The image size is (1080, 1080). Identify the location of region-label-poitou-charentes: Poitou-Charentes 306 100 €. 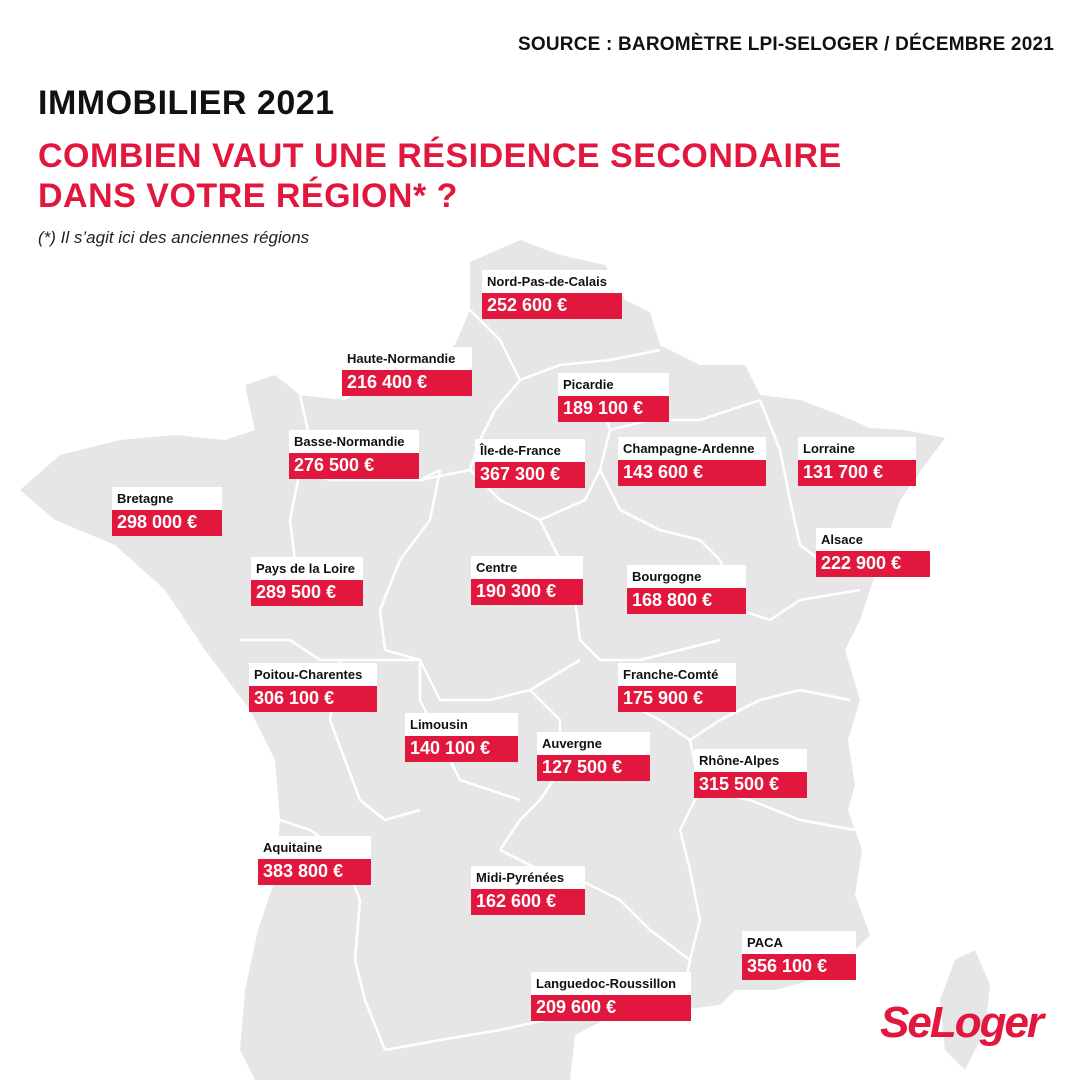
(313, 687).